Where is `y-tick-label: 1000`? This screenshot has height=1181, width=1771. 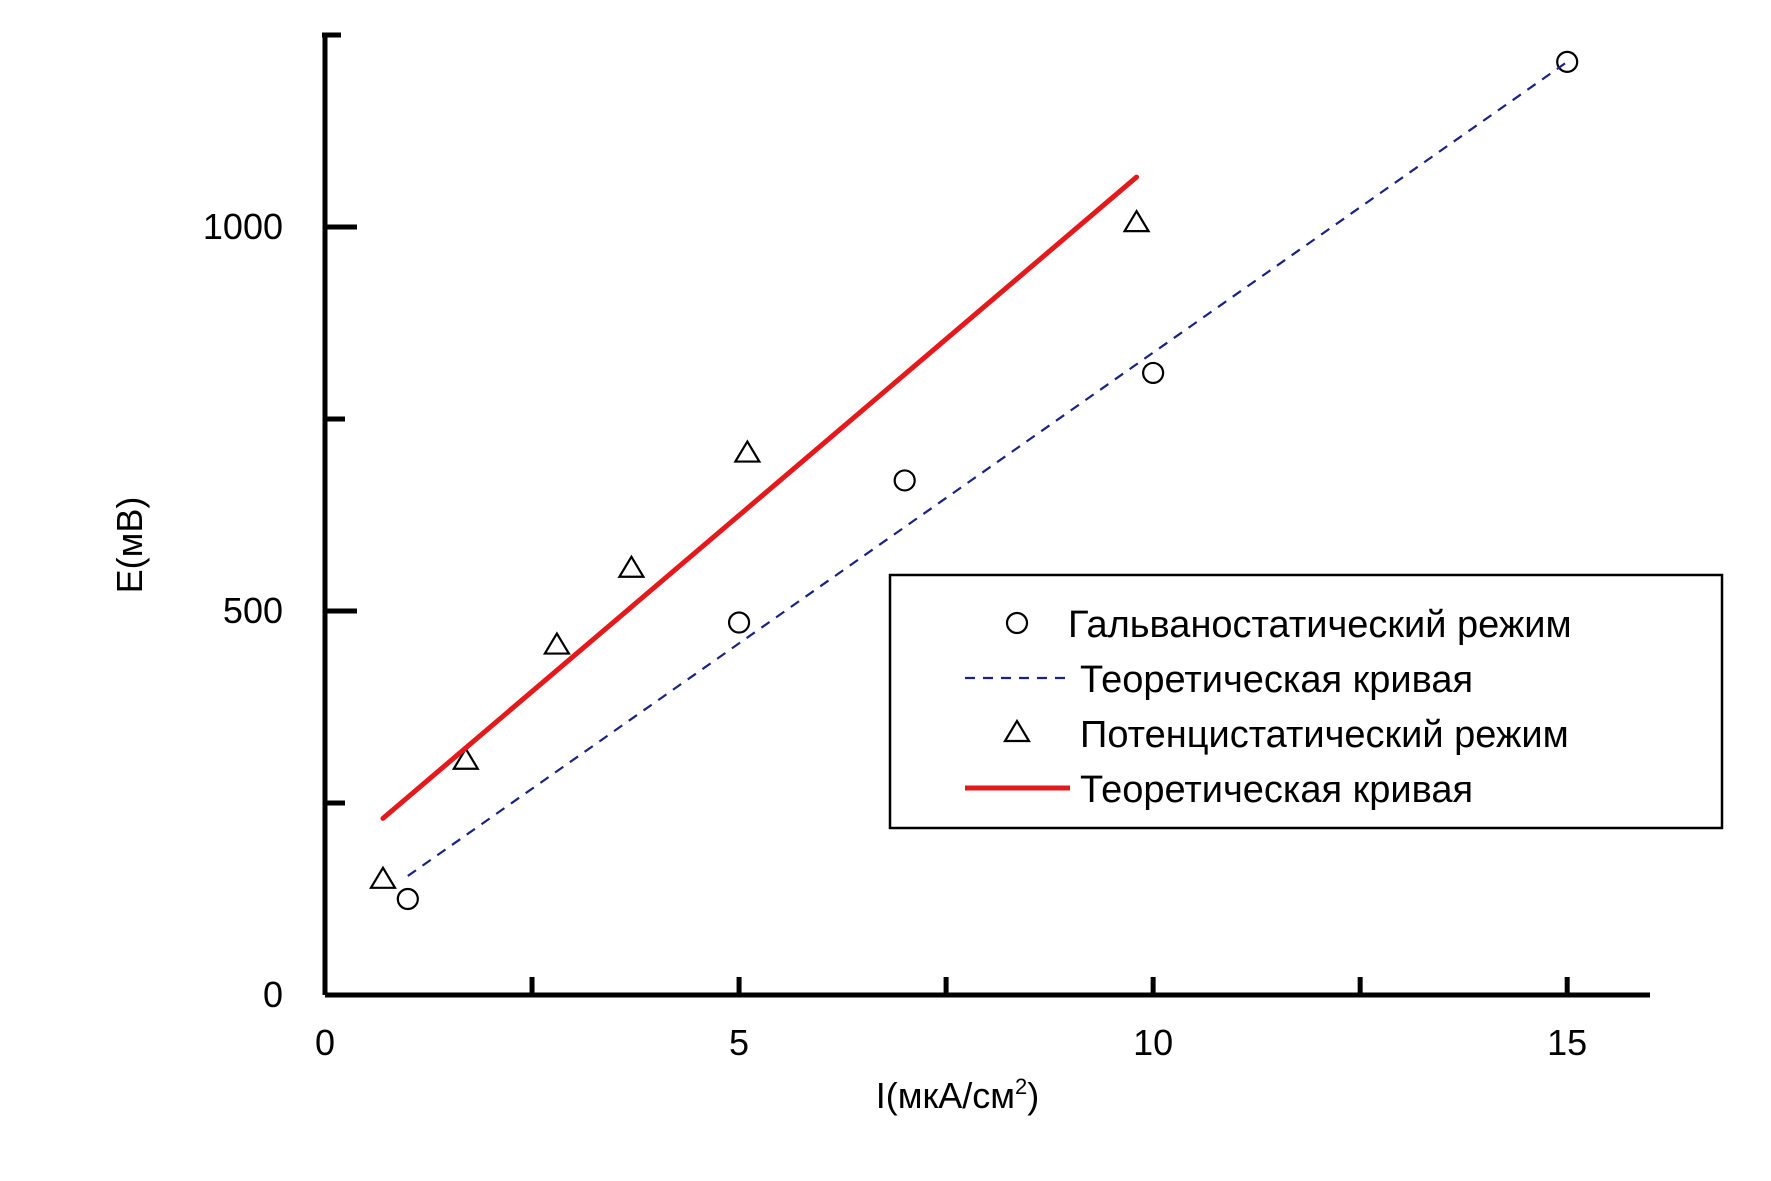
y-tick-label: 1000 is located at coordinates (243, 226).